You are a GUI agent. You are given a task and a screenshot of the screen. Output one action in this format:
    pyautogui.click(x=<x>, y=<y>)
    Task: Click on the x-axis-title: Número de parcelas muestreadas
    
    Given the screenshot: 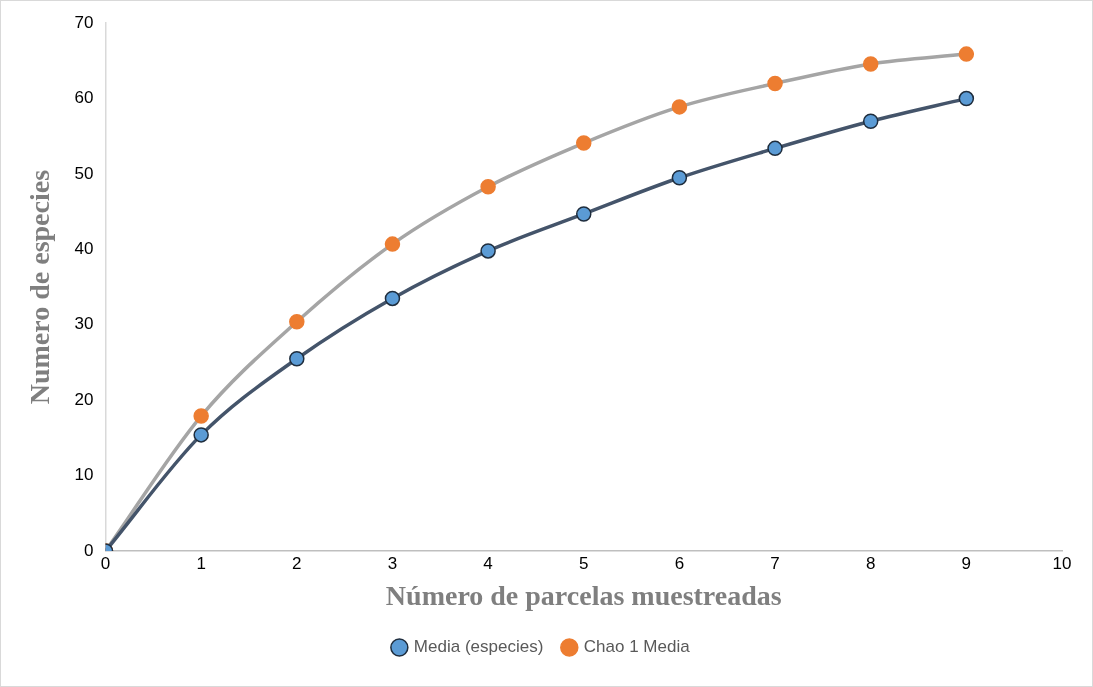 What is the action you would take?
    pyautogui.click(x=583, y=596)
    